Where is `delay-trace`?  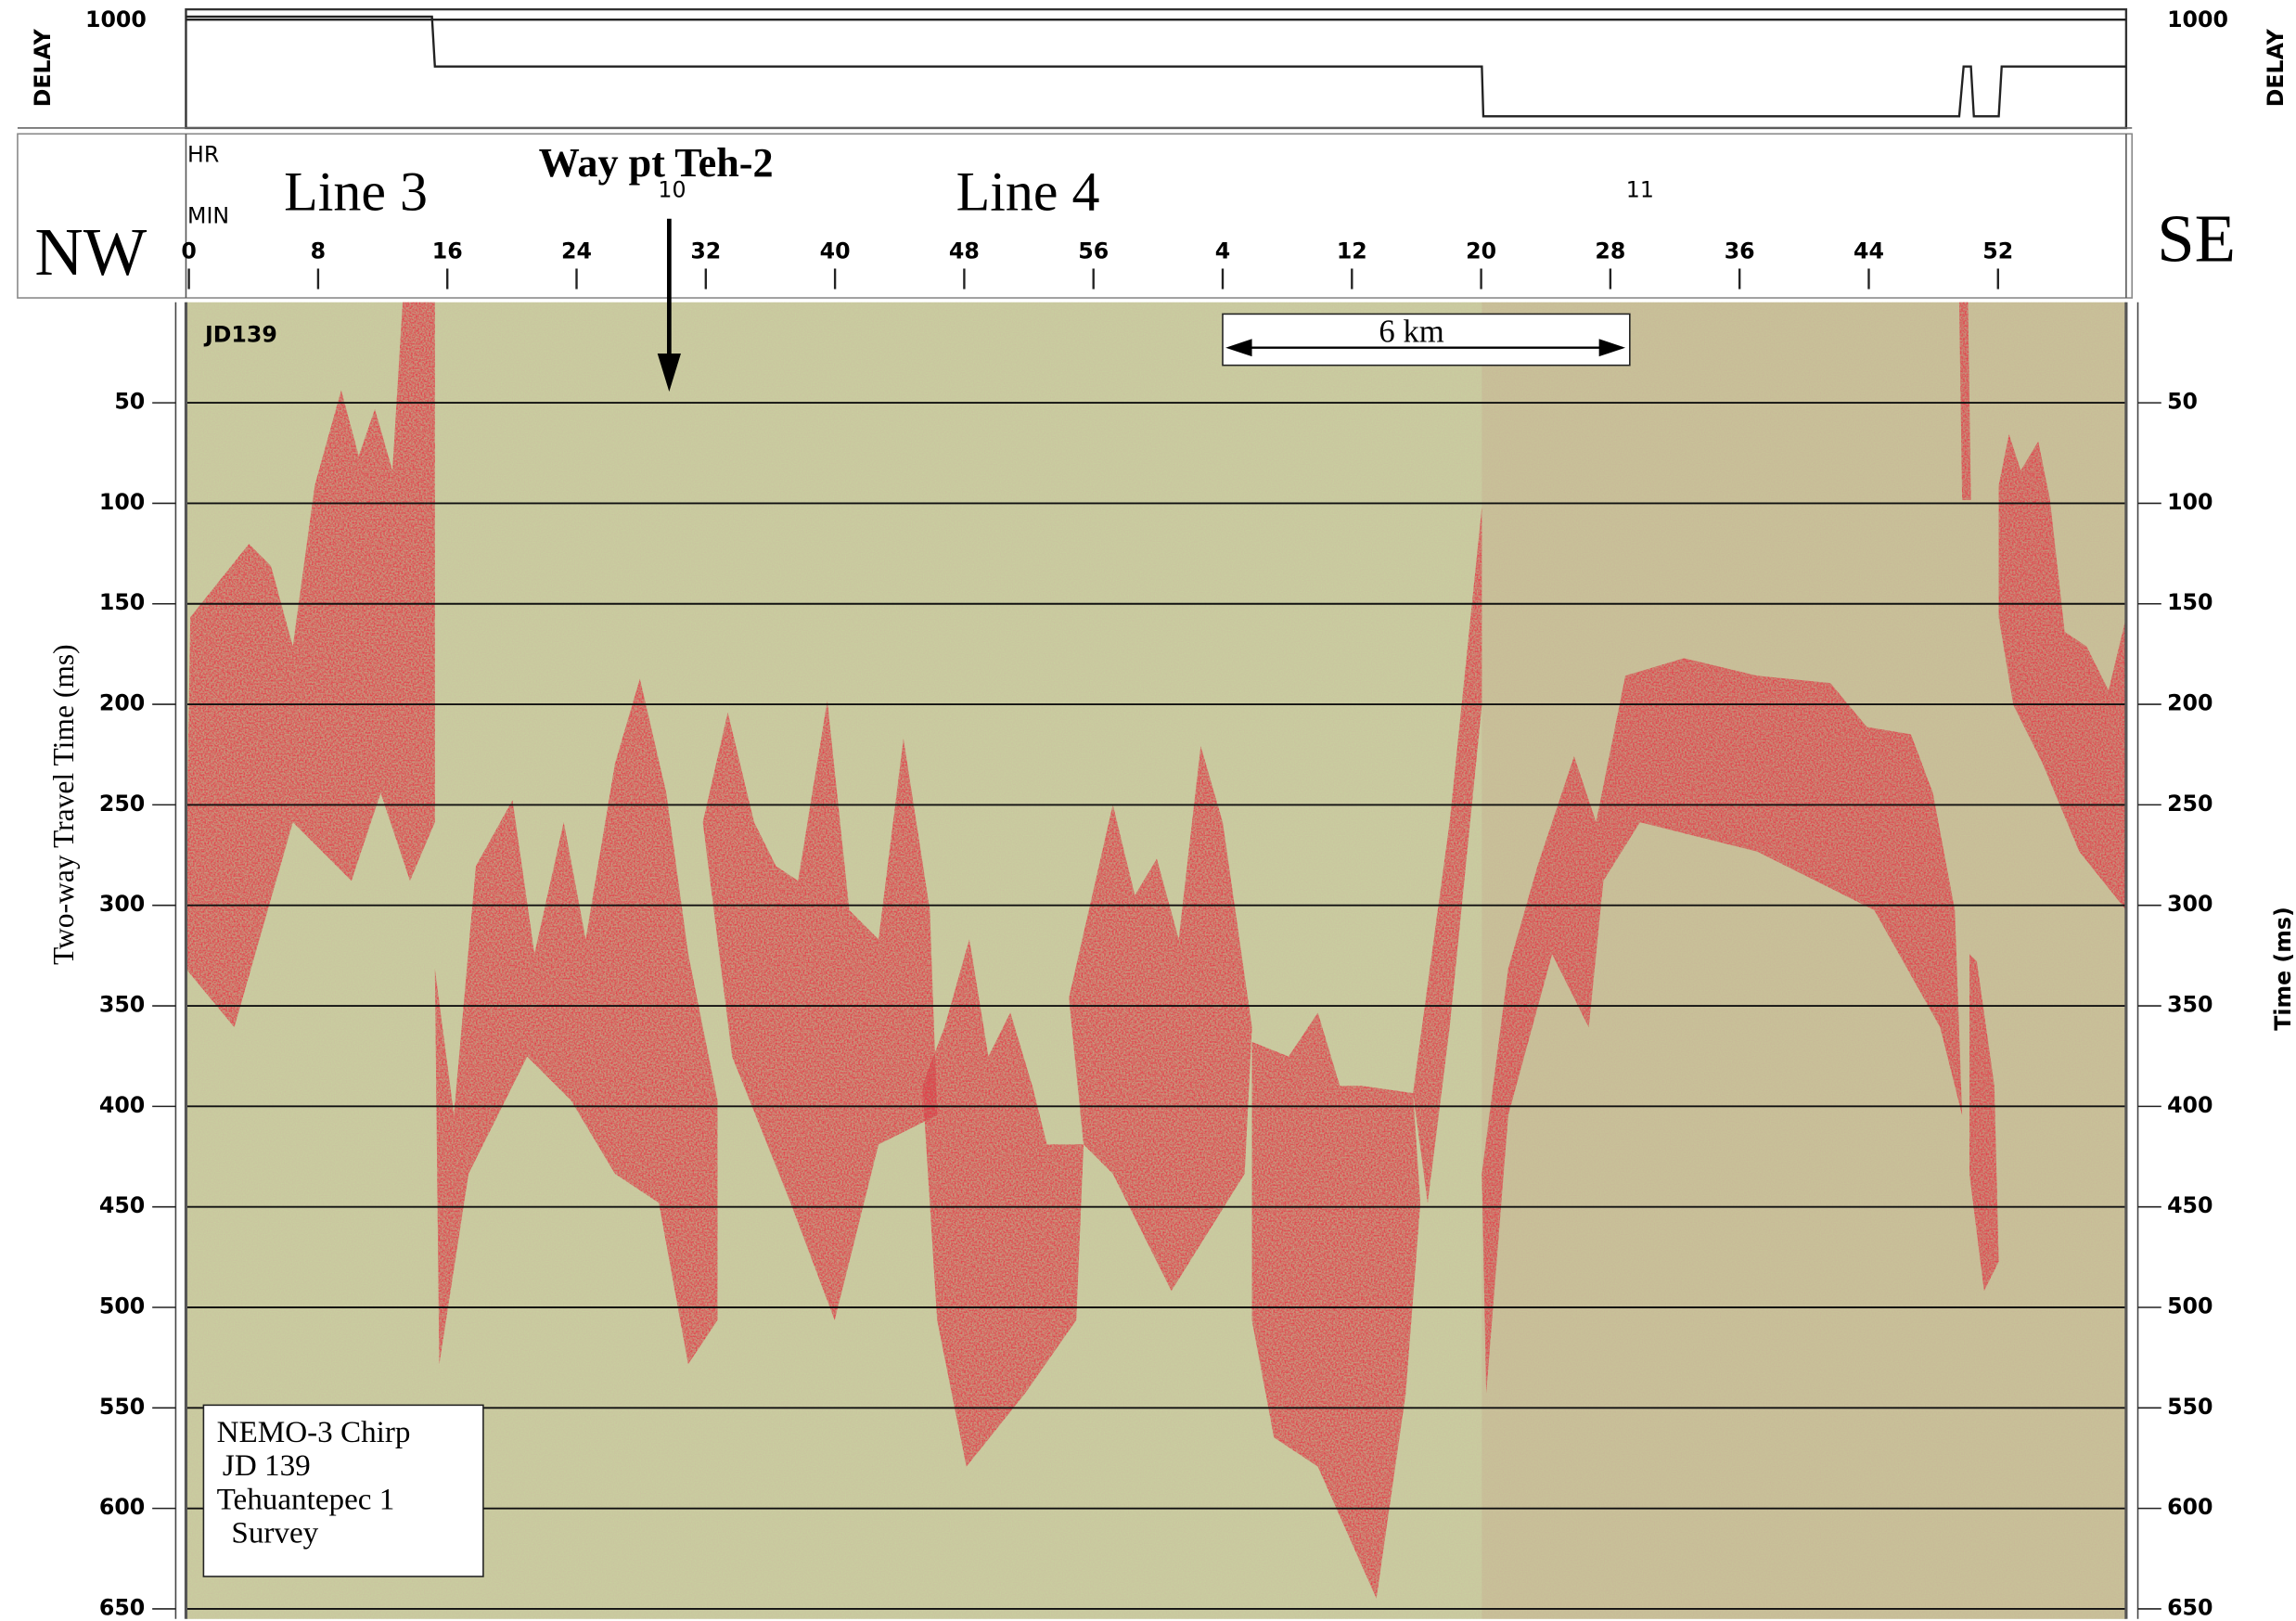 delay-trace is located at coordinates (1156, 66).